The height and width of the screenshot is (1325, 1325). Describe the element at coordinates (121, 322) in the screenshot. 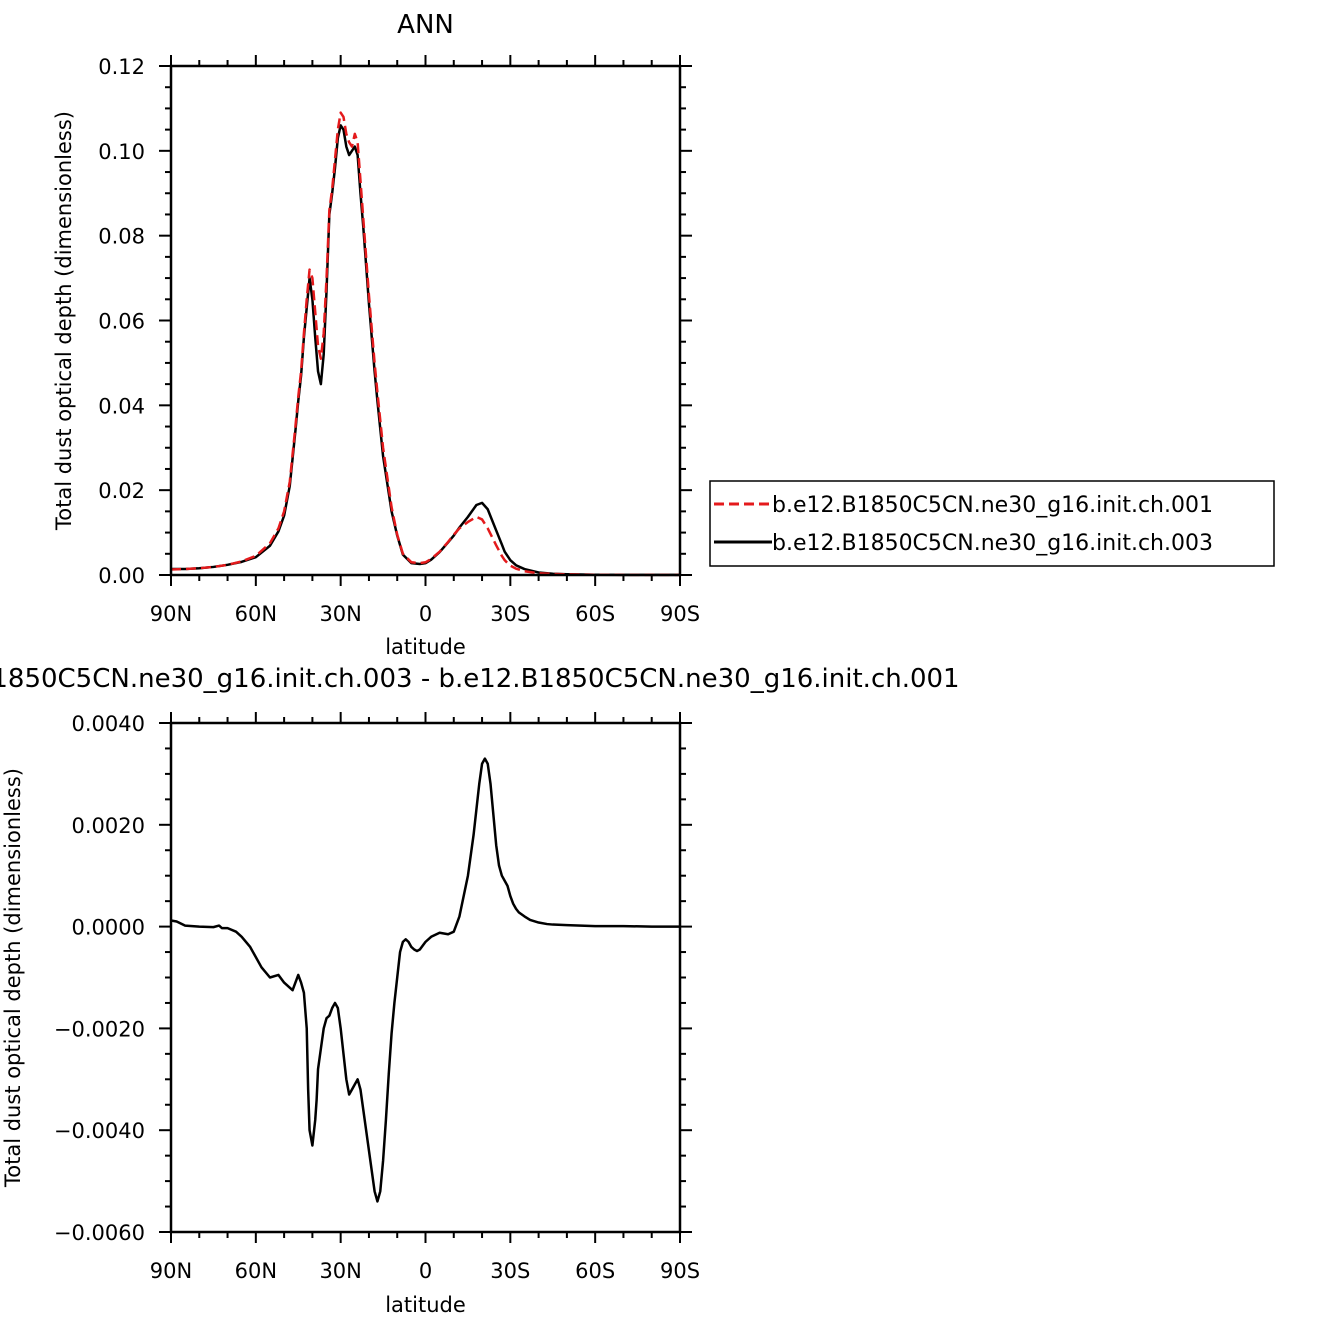

I see `top-y-tick-label: 0.06` at that location.